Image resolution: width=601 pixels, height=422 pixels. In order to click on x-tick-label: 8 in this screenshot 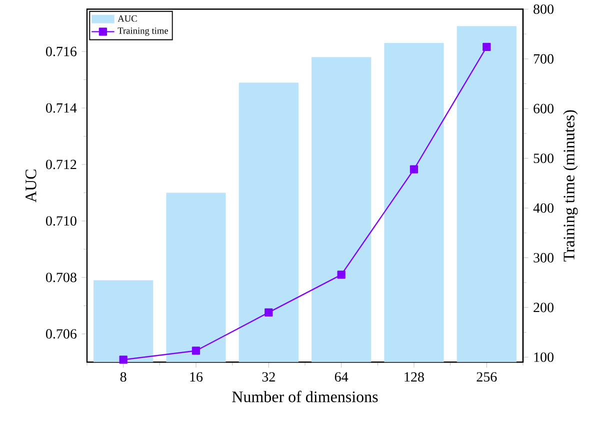, I will do `click(123, 377)`.